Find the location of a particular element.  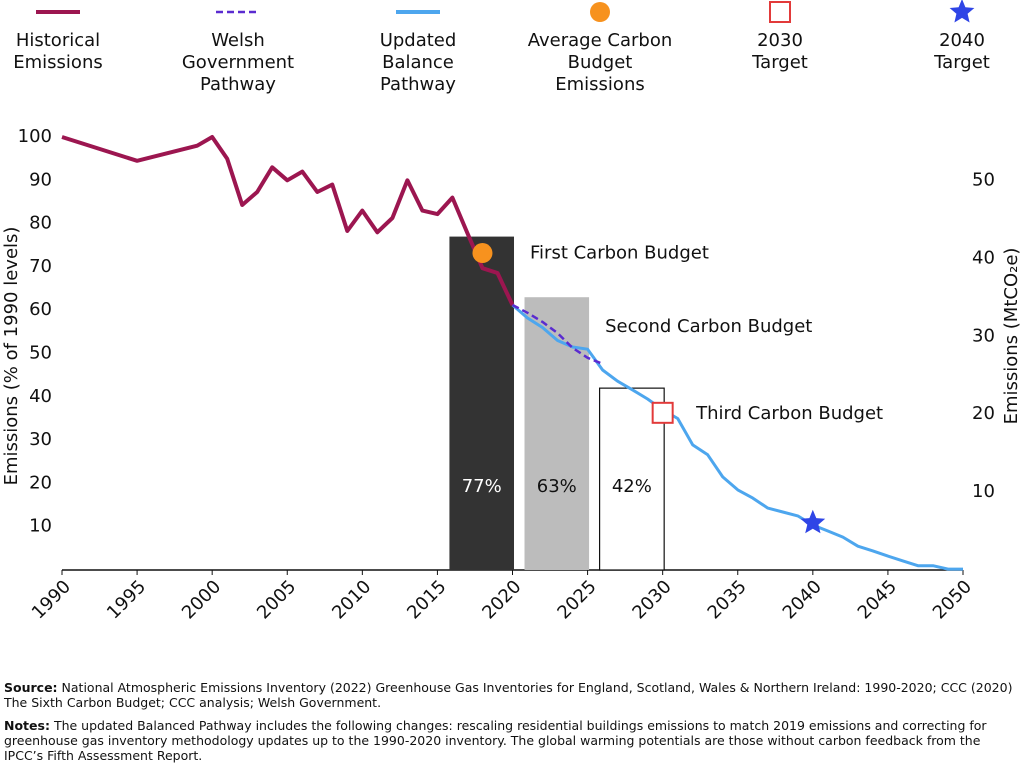

legend-label: Historical Emissions is located at coordinates (58, 51).